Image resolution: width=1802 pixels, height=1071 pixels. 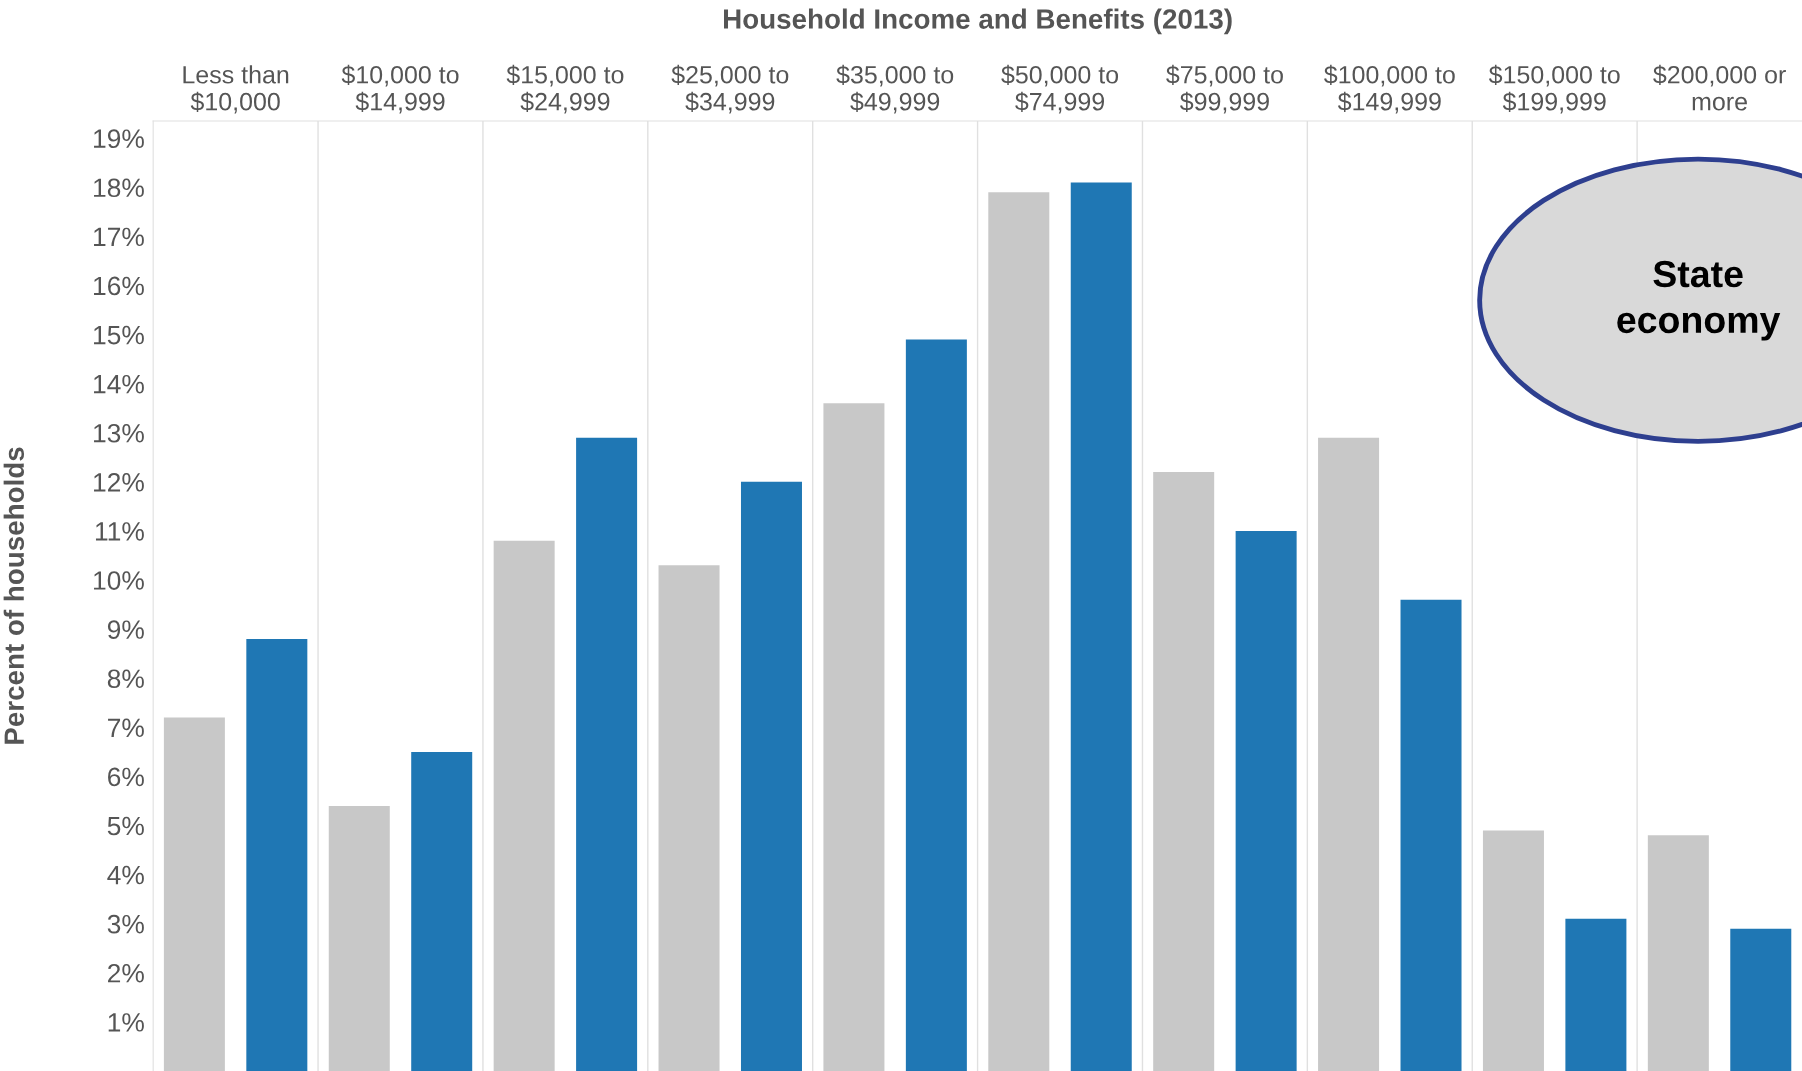 What do you see at coordinates (1389, 89) in the screenshot?
I see `x-tick-label: $100,000 to $149,999` at bounding box center [1389, 89].